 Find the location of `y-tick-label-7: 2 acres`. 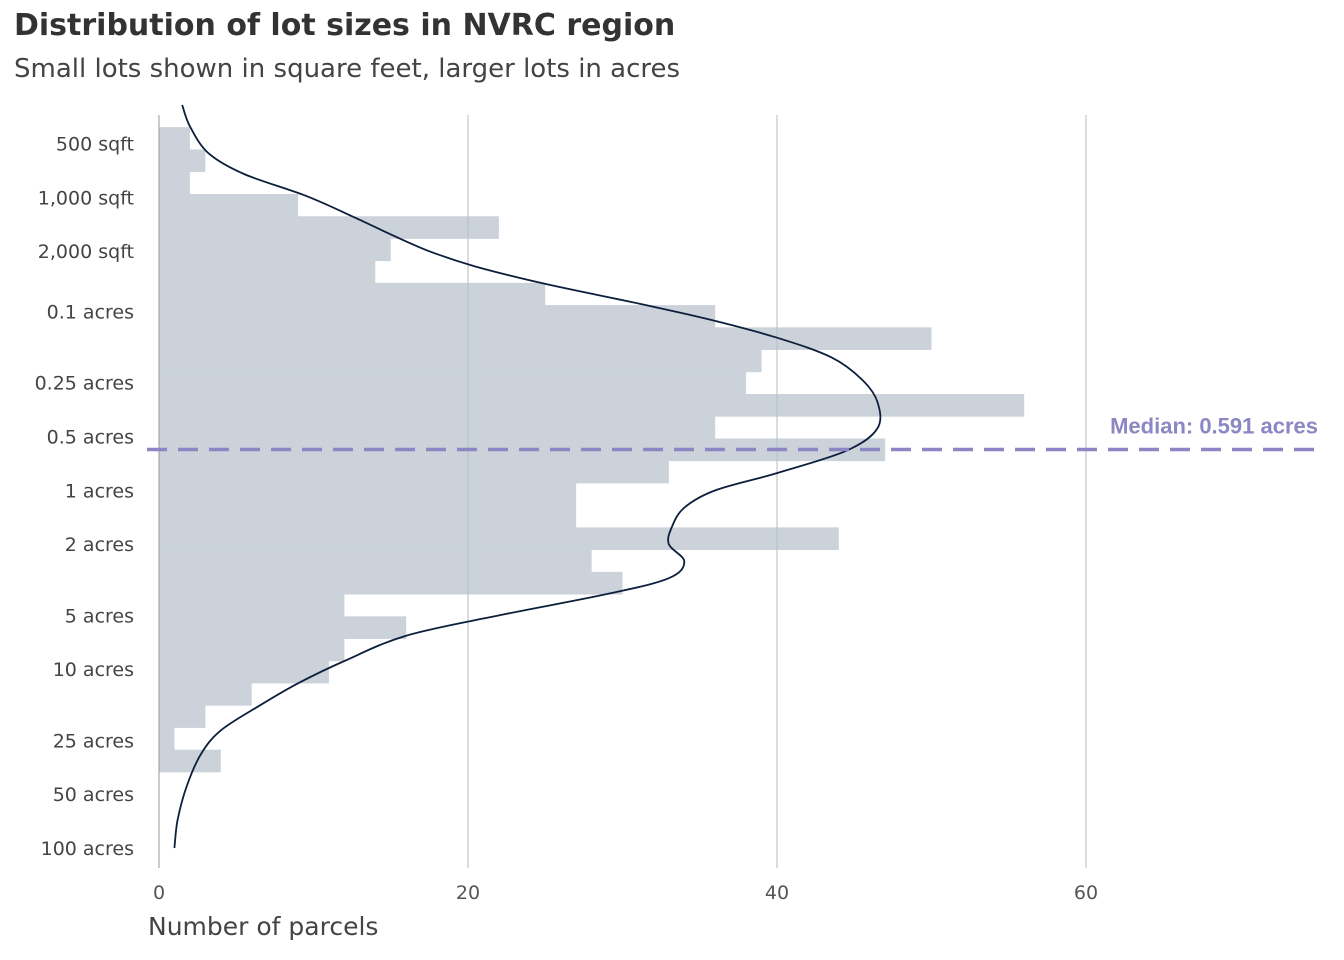

y-tick-label-7: 2 acres is located at coordinates (99, 545).